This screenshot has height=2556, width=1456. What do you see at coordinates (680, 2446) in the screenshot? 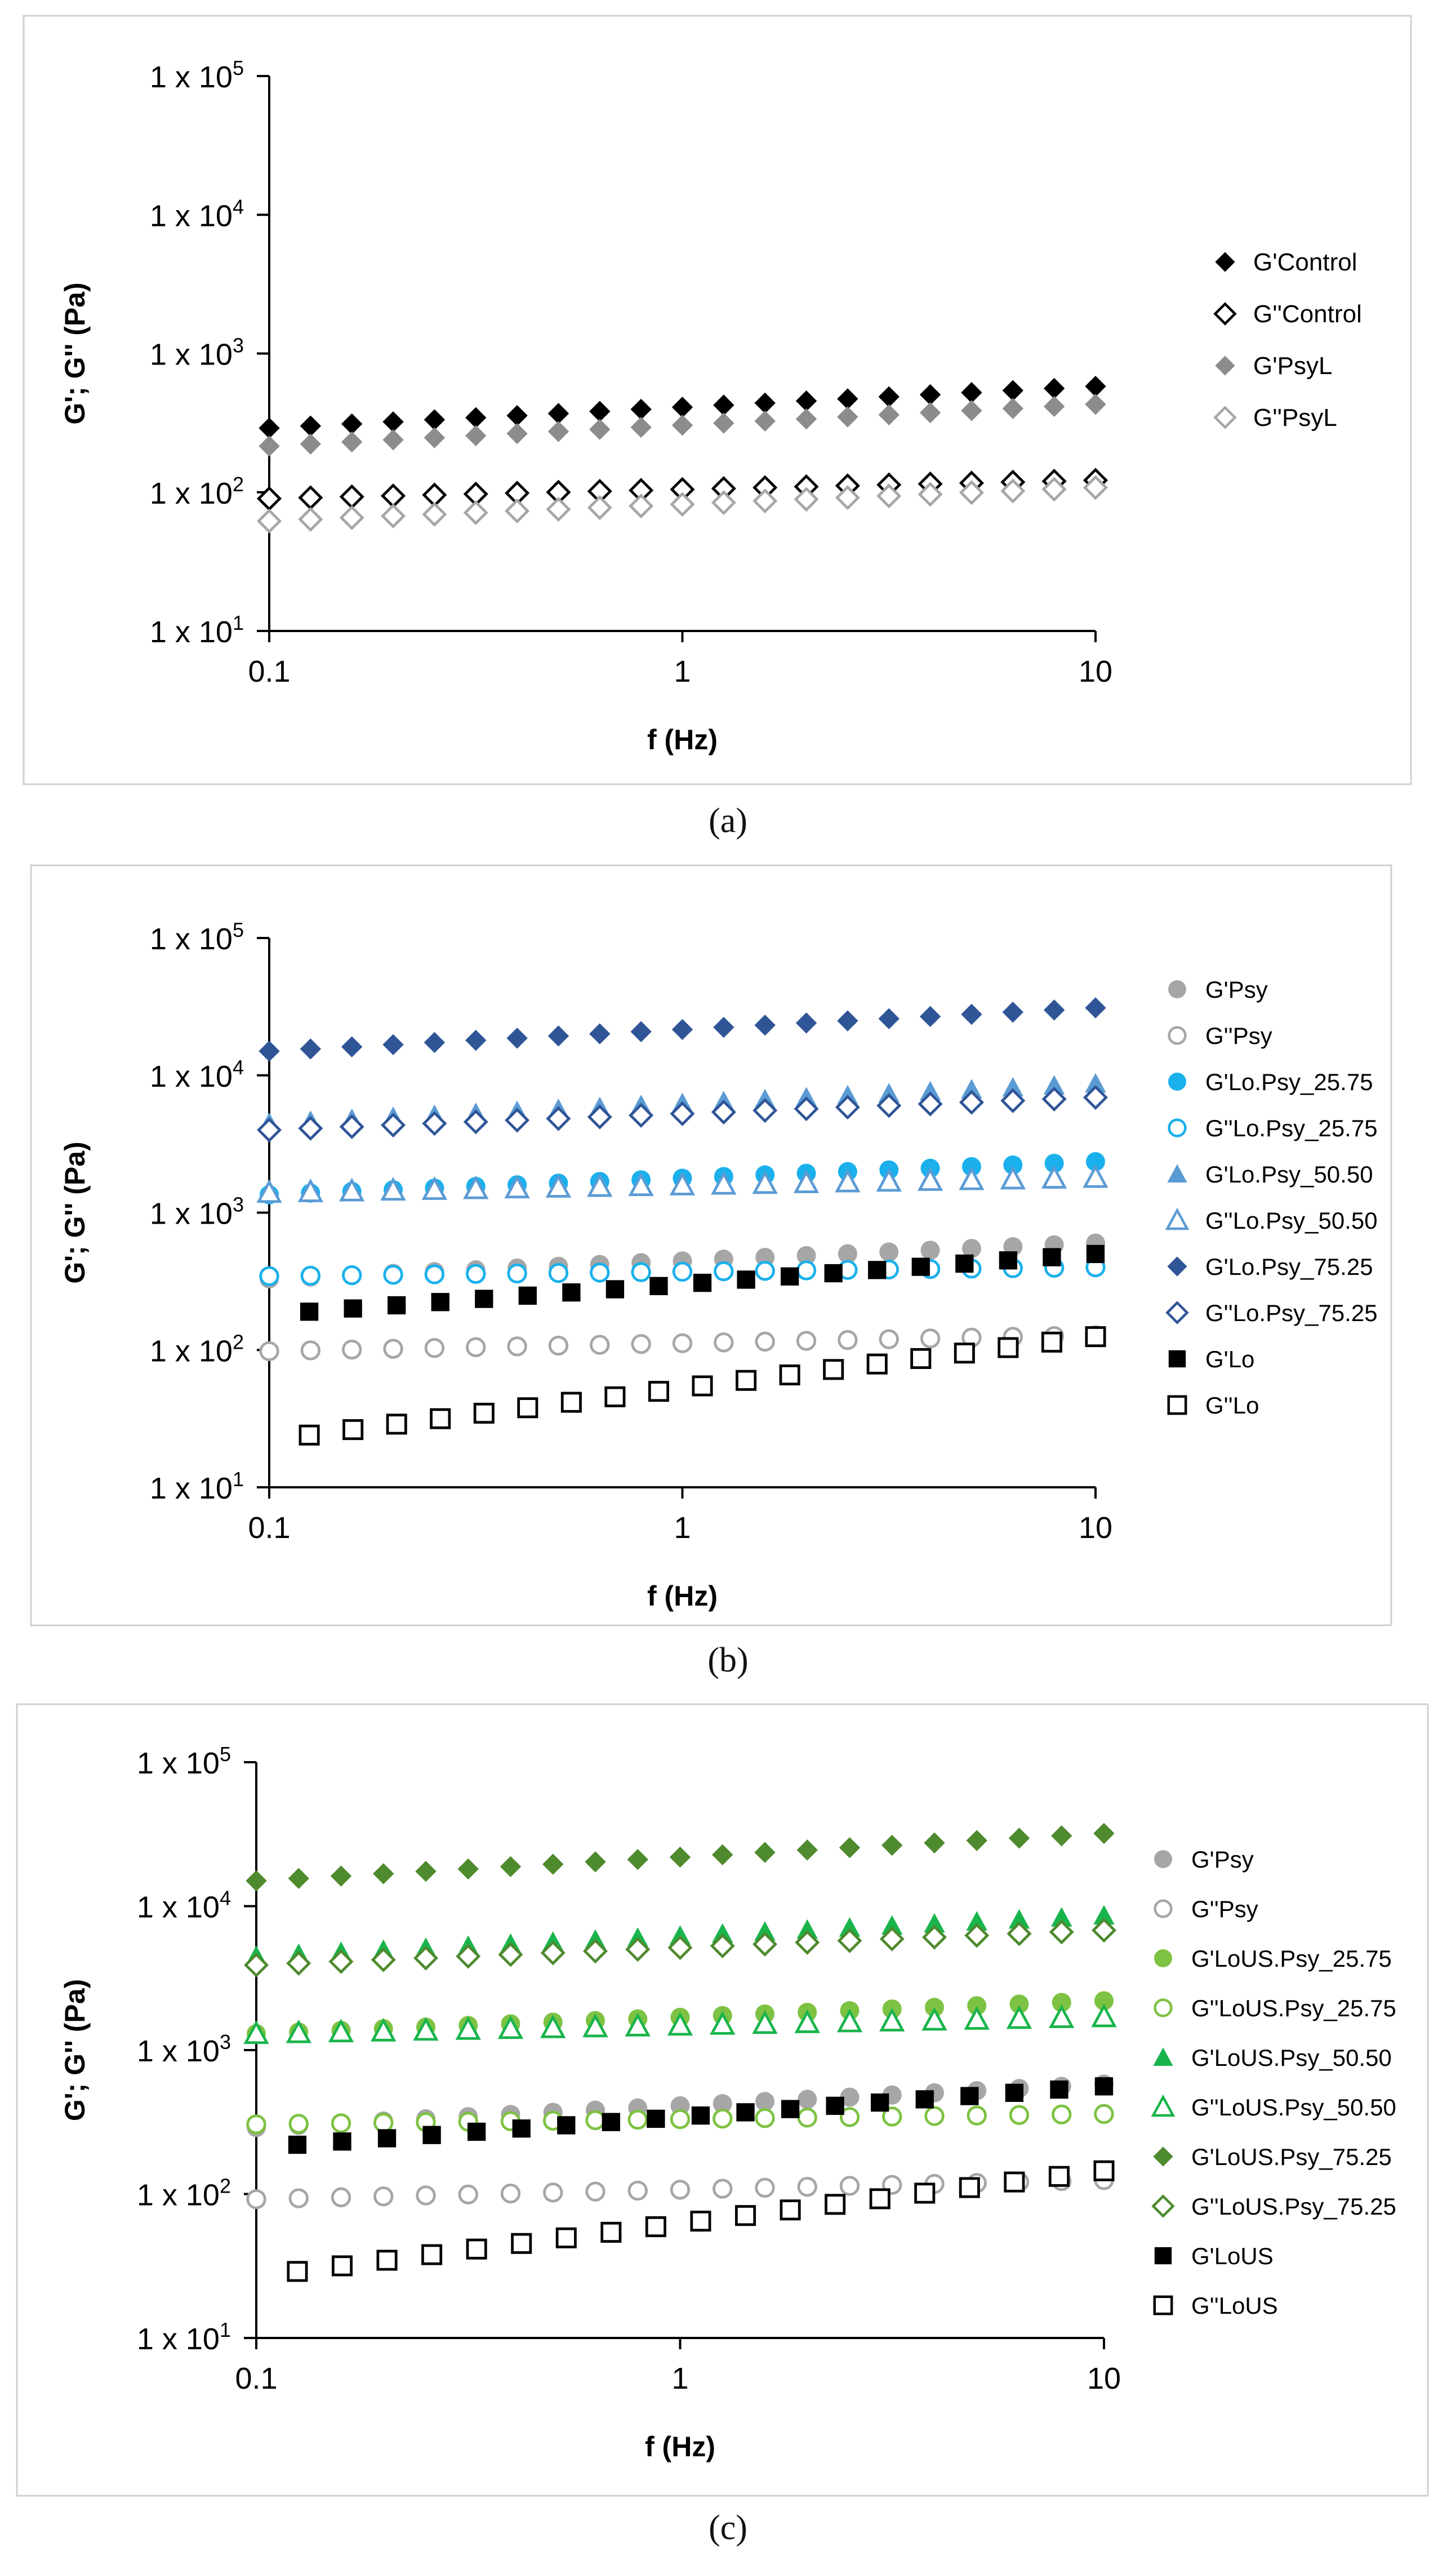
I see `x-axis-label: f (Hz)` at bounding box center [680, 2446].